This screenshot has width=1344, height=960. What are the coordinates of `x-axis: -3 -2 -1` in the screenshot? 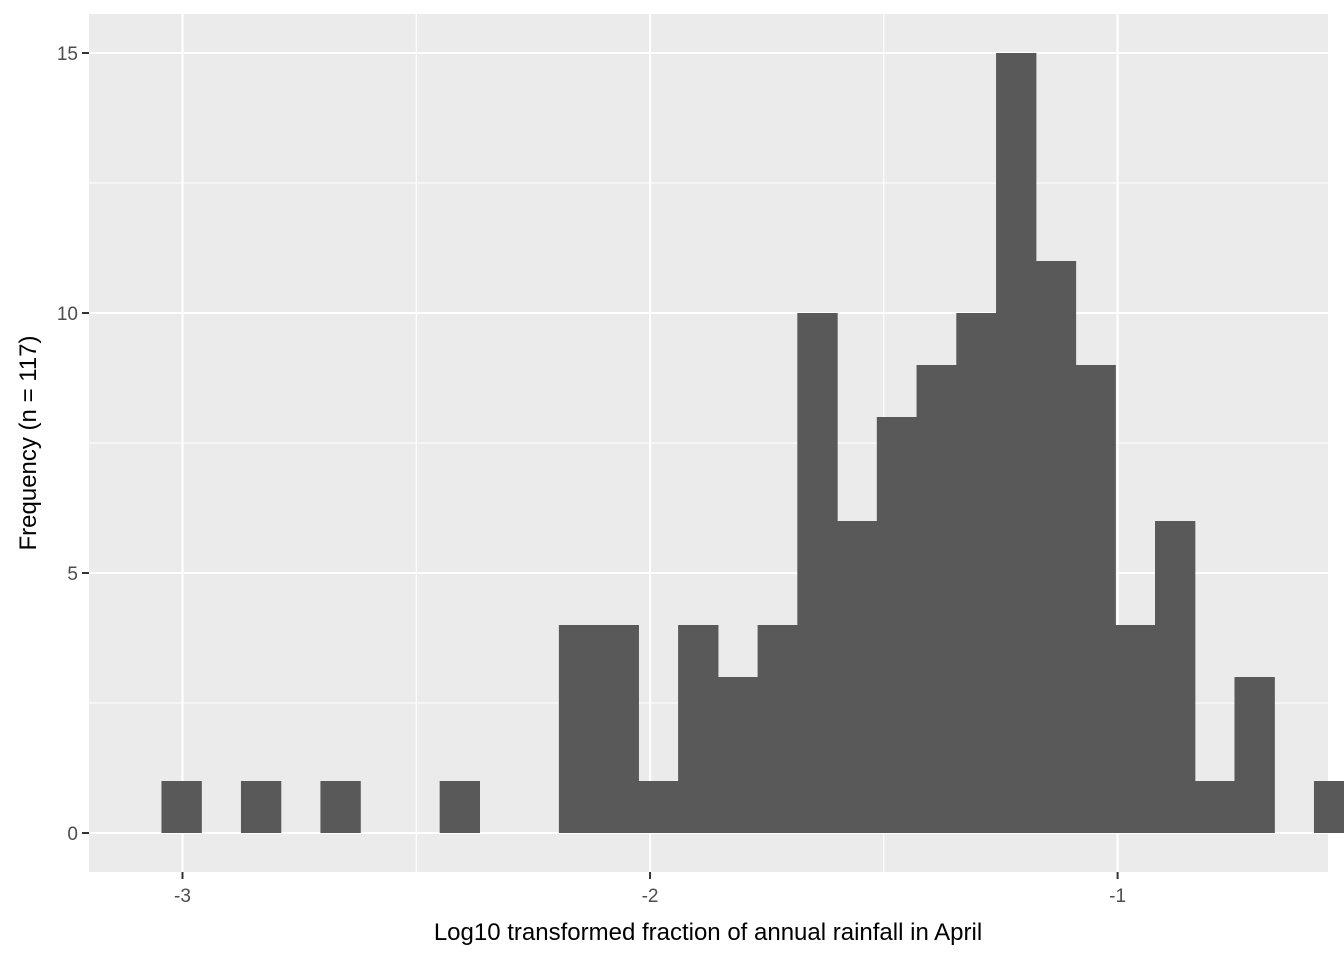 It's located at (650, 889).